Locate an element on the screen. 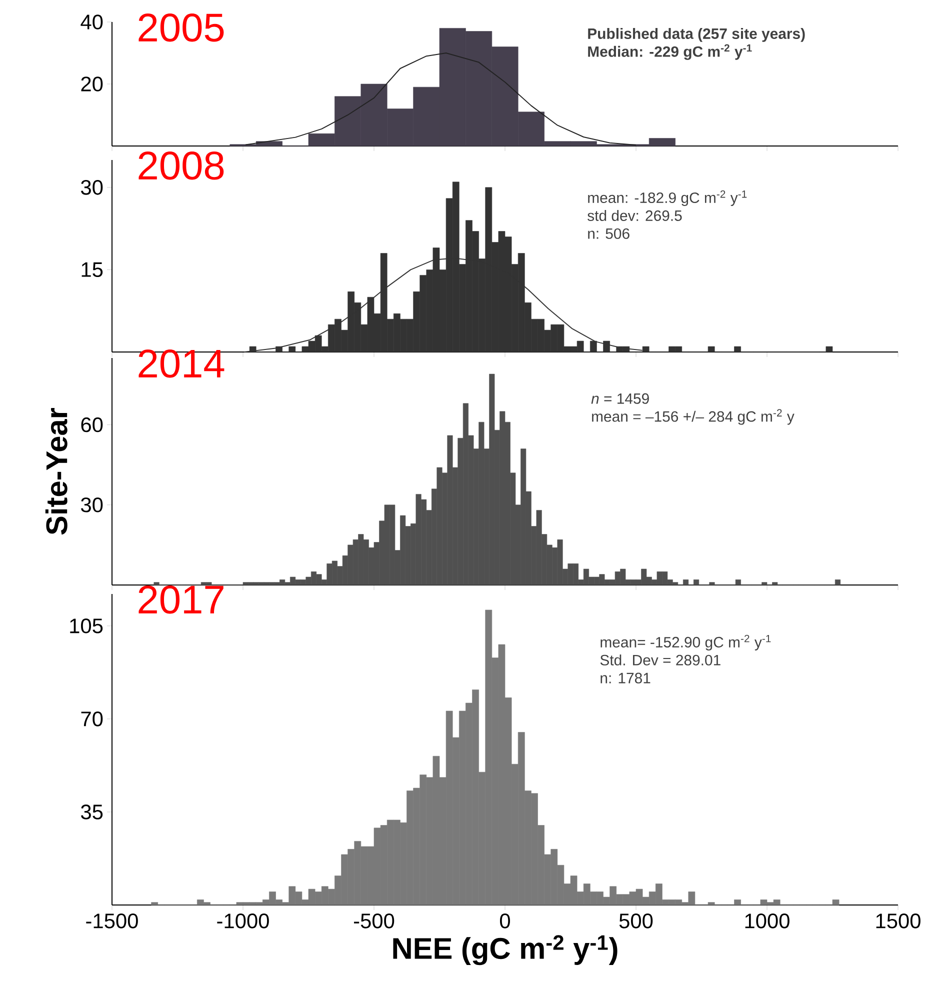 The image size is (933, 995). annotation: n = 1459 is located at coordinates (620, 398).